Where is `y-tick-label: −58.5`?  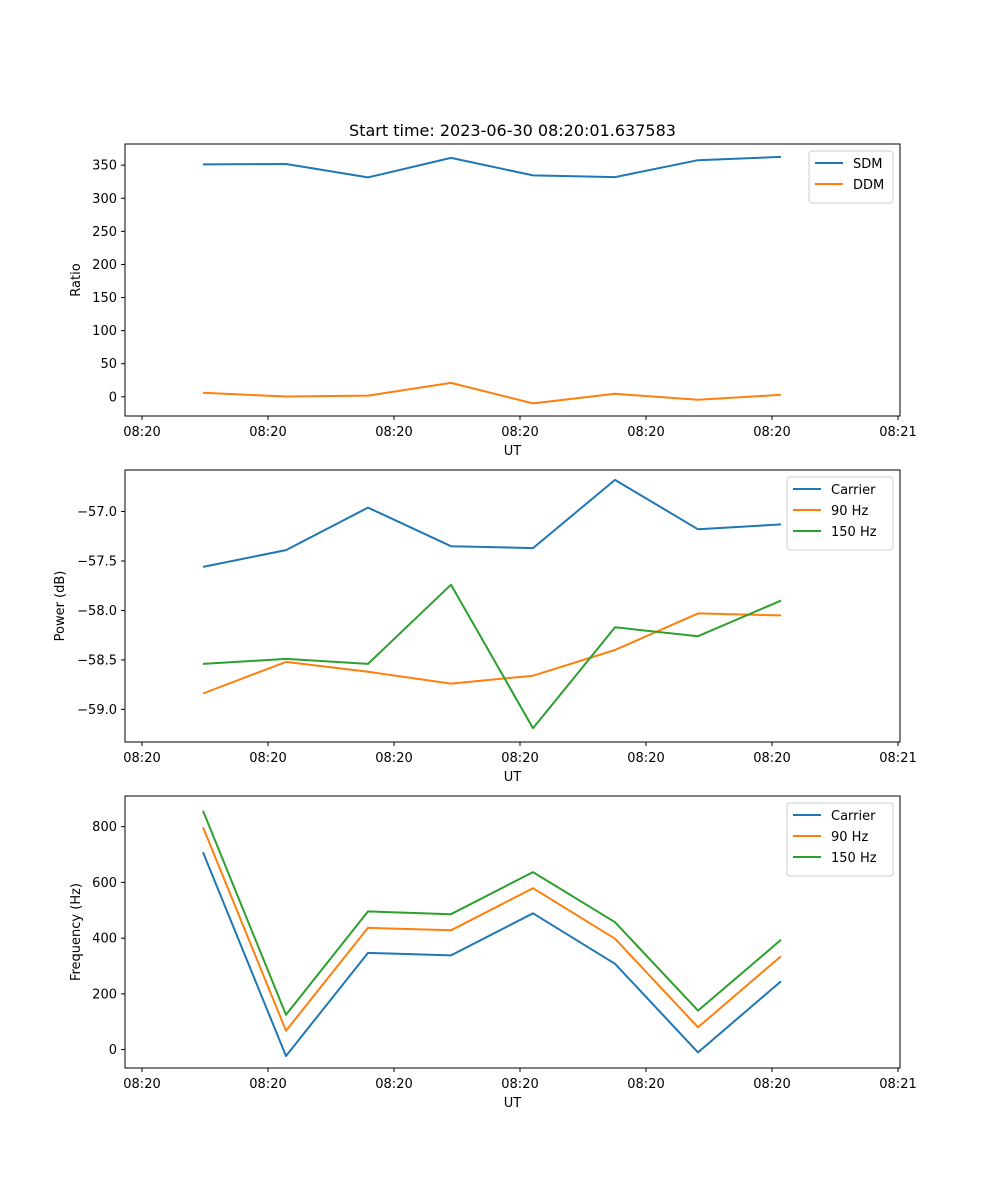 y-tick-label: −58.5 is located at coordinates (97, 660).